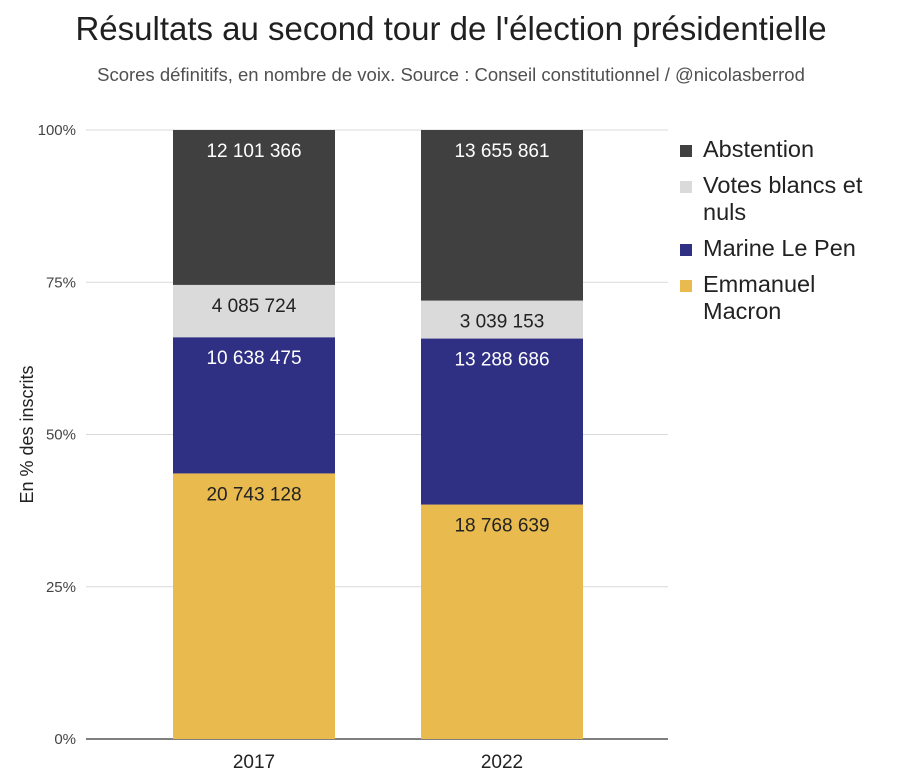 The height and width of the screenshot is (780, 902). Describe the element at coordinates (254, 762) in the screenshot. I see `x-tick-label-2017: 2017` at that location.